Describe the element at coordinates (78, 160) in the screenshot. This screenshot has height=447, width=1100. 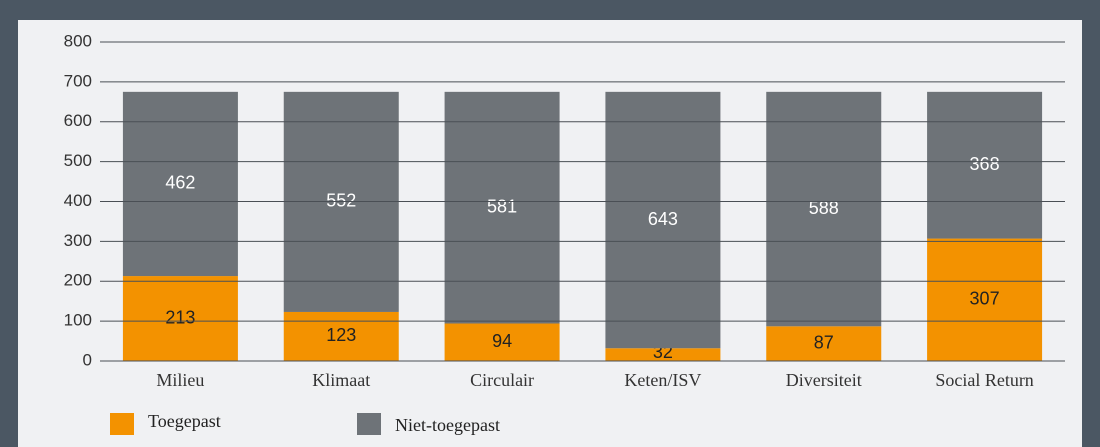
I see `y-tick-label: 500` at that location.